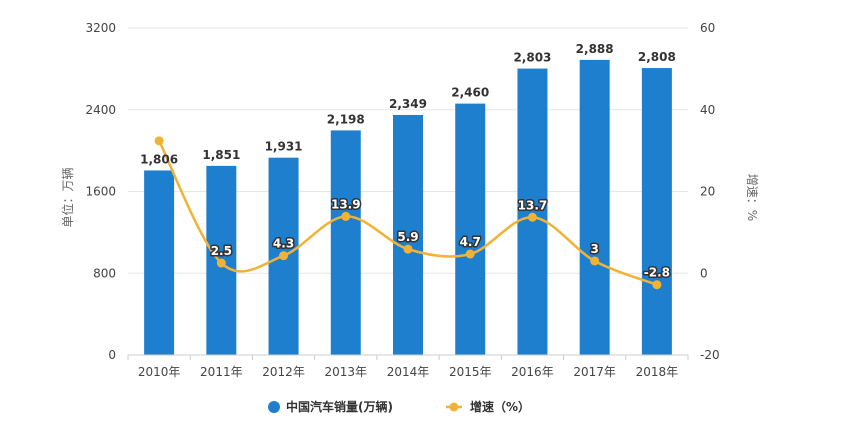 The image size is (865, 428). Describe the element at coordinates (470, 372) in the screenshot. I see `x-axis-tick-label: 2015年` at that location.